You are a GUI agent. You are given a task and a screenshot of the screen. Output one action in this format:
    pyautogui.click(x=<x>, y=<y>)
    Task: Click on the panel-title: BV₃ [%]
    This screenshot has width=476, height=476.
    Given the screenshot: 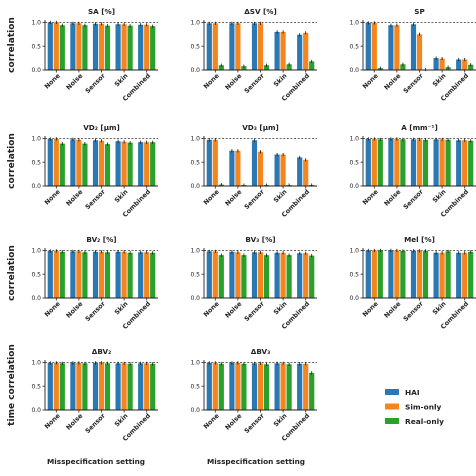 What is the action you would take?
    pyautogui.click(x=260, y=239)
    